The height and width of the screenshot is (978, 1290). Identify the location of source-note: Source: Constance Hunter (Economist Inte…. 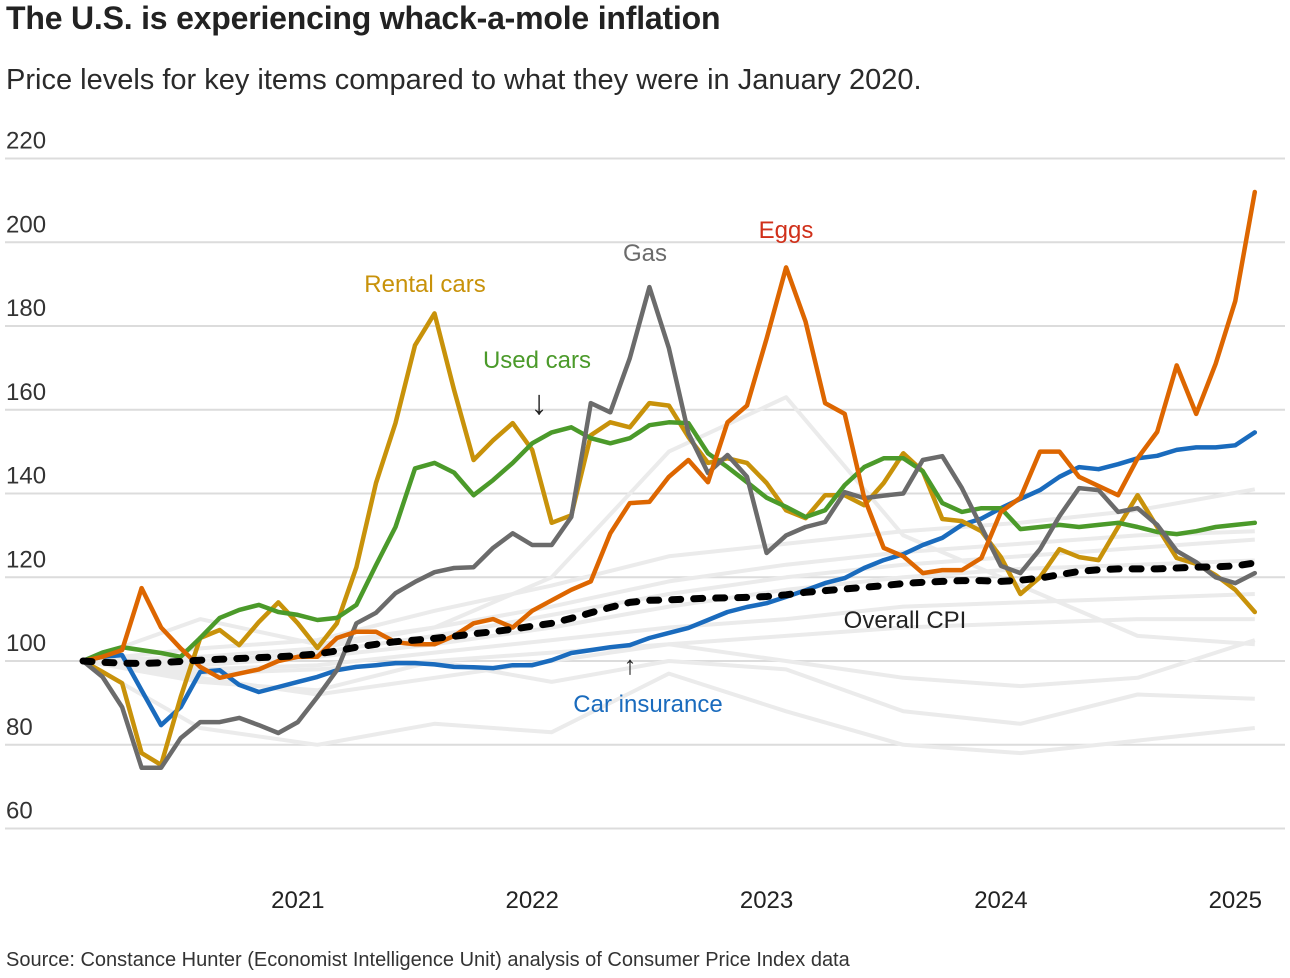
(428, 960).